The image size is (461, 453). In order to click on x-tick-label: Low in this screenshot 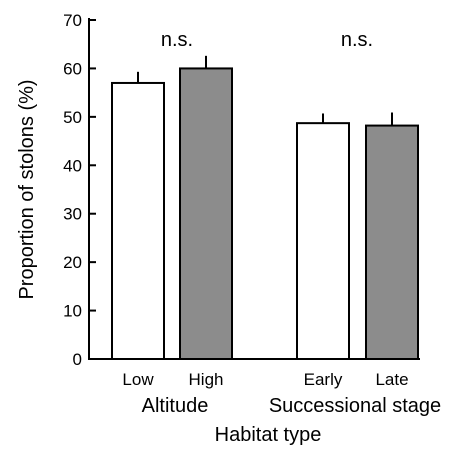, I will do `click(138, 379)`.